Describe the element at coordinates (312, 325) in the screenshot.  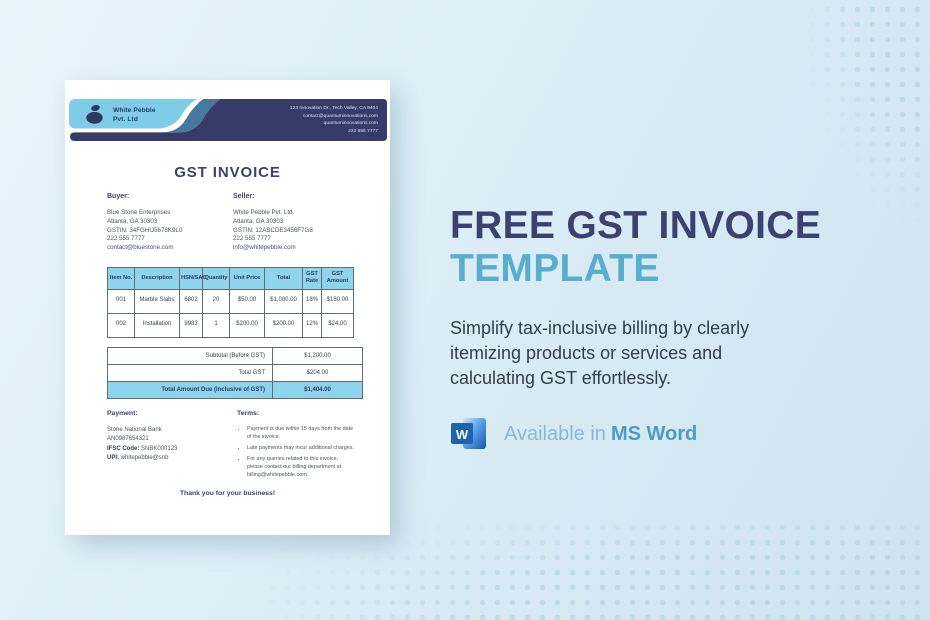
I see `cell-gst-rate: 12%` at that location.